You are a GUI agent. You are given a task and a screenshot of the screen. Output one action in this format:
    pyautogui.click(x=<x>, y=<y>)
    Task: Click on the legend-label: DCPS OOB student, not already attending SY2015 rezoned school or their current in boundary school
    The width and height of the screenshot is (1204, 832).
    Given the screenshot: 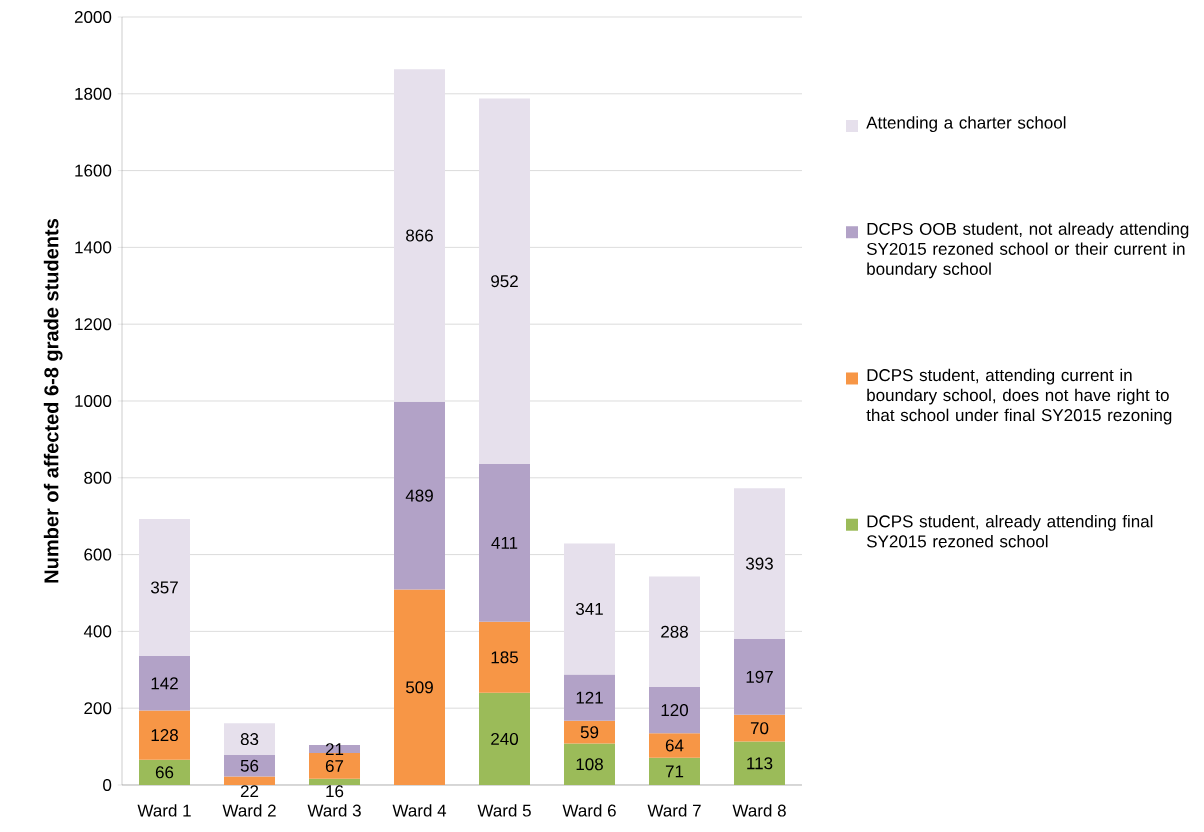 What is the action you would take?
    pyautogui.click(x=1027, y=250)
    